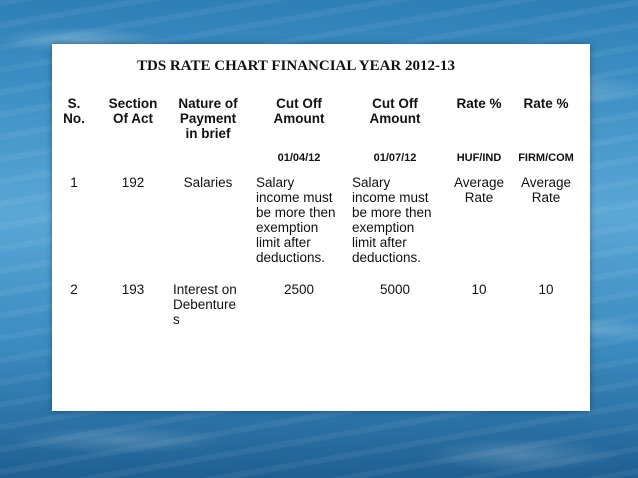 This screenshot has width=638, height=478. What do you see at coordinates (299, 158) in the screenshot?
I see `subheader-date-1: 01/04/12` at bounding box center [299, 158].